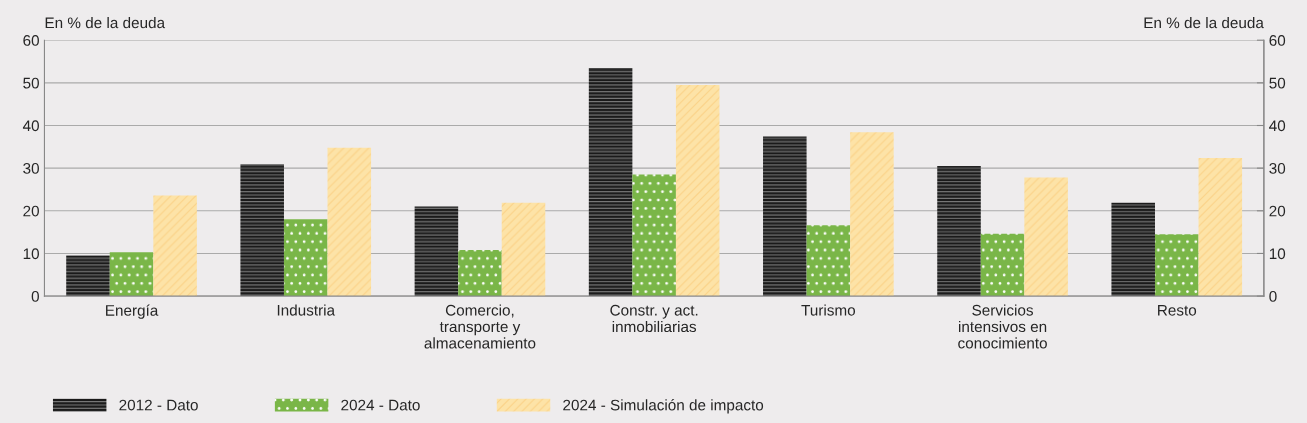  What do you see at coordinates (480, 326) in the screenshot?
I see `x-tick-label: Comercio, transporte y almacenamiento` at bounding box center [480, 326].